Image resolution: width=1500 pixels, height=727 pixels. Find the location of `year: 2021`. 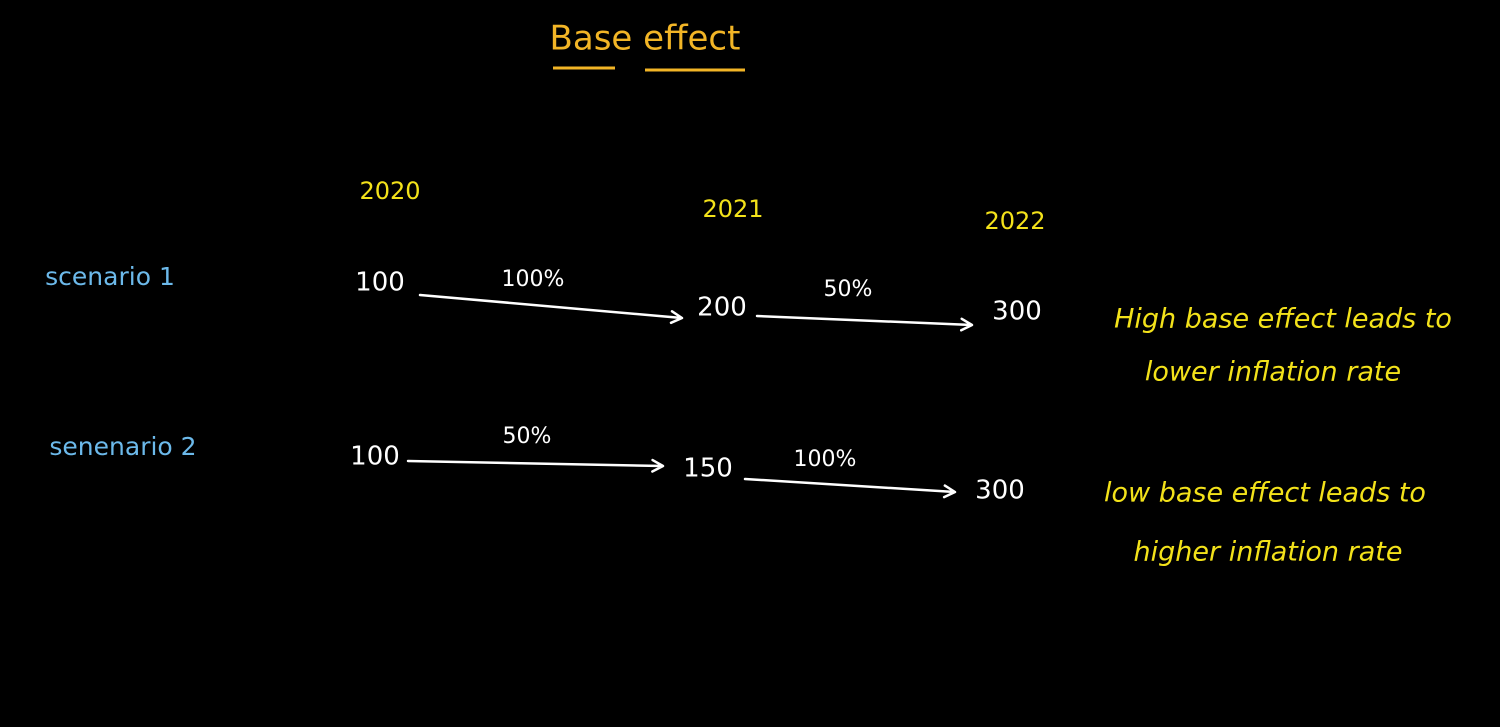

year: 2021 is located at coordinates (732, 209).